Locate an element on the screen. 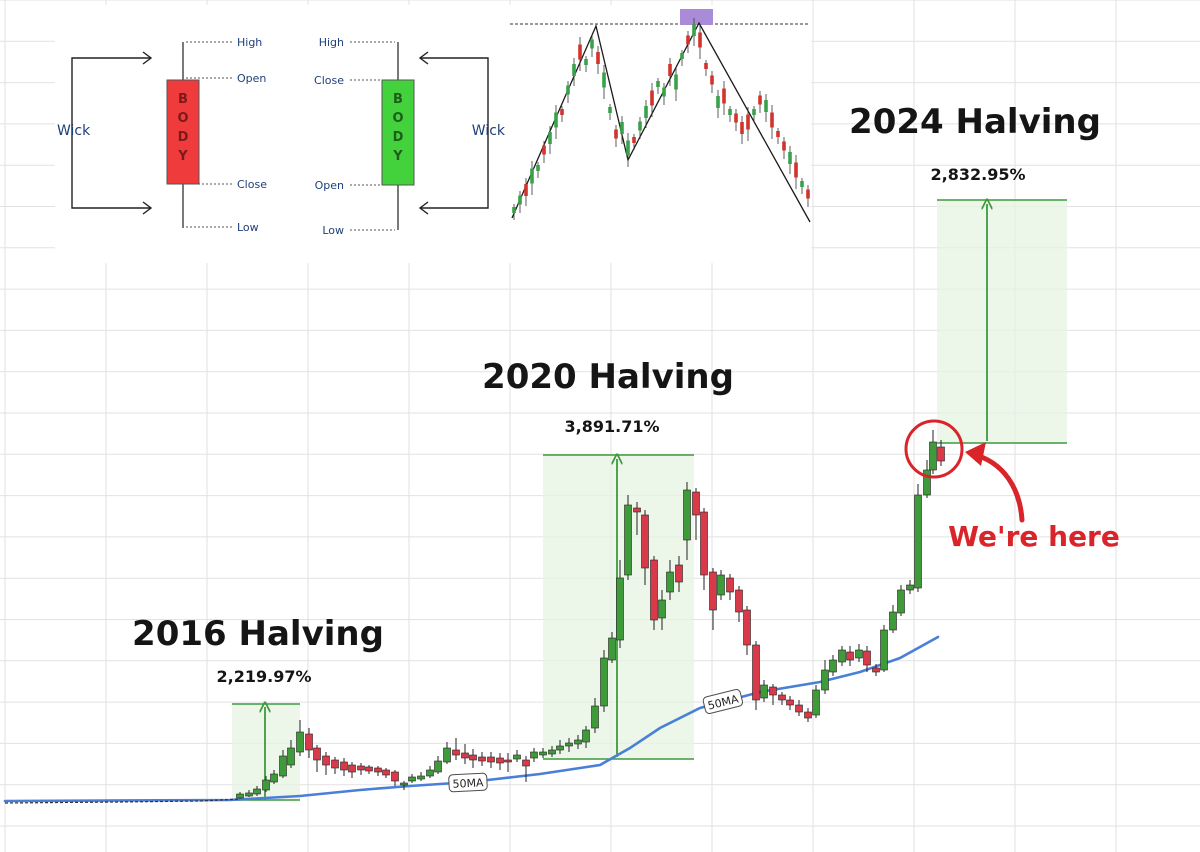 The height and width of the screenshot is (852, 1200). ma-label-text: 50MA is located at coordinates (468, 783).